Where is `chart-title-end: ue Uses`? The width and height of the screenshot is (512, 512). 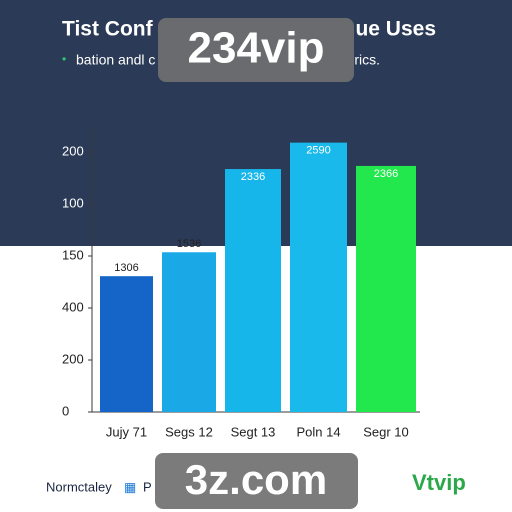
chart-title-end: ue Uses is located at coordinates (395, 29).